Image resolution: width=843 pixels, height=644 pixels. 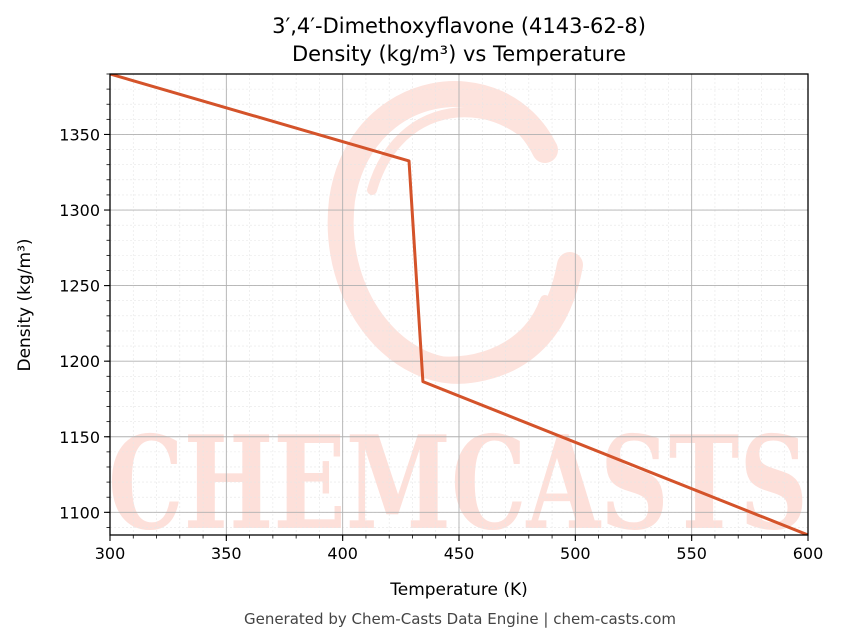 I want to click on y-tick-label: 1250, so click(x=79, y=286).